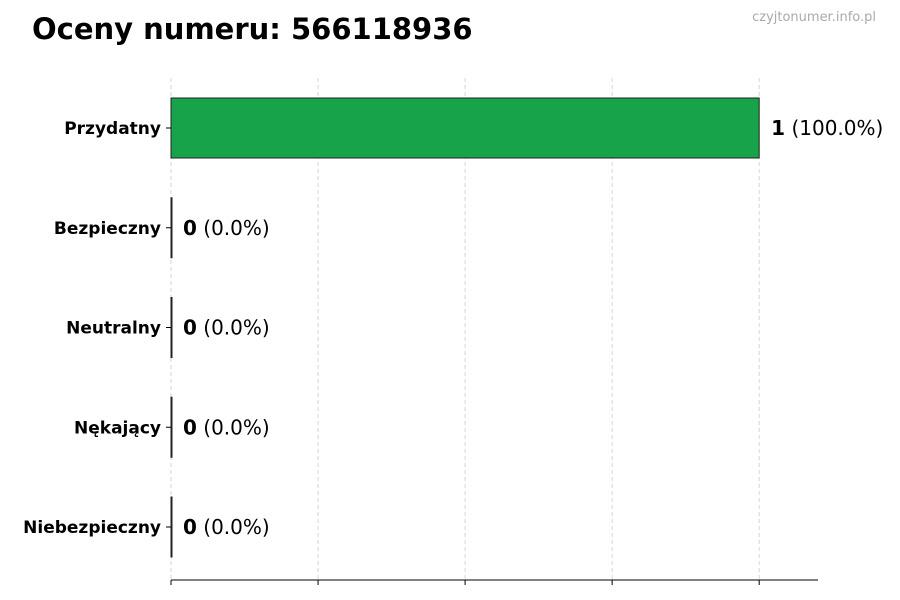 The height and width of the screenshot is (600, 900). I want to click on bar-nękający, so click(171, 427).